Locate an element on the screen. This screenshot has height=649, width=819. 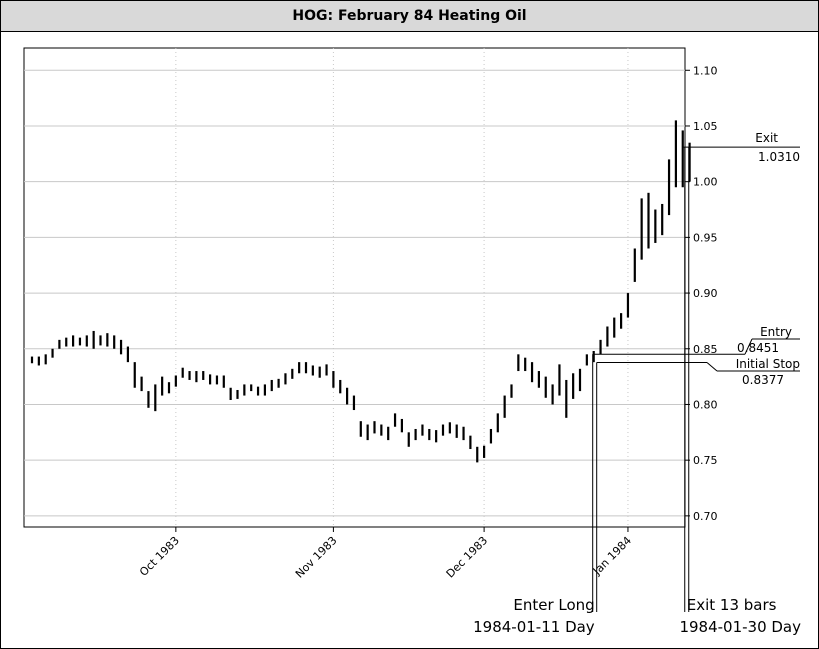
initial-stop-label: Initial Stop is located at coordinates (768, 364).